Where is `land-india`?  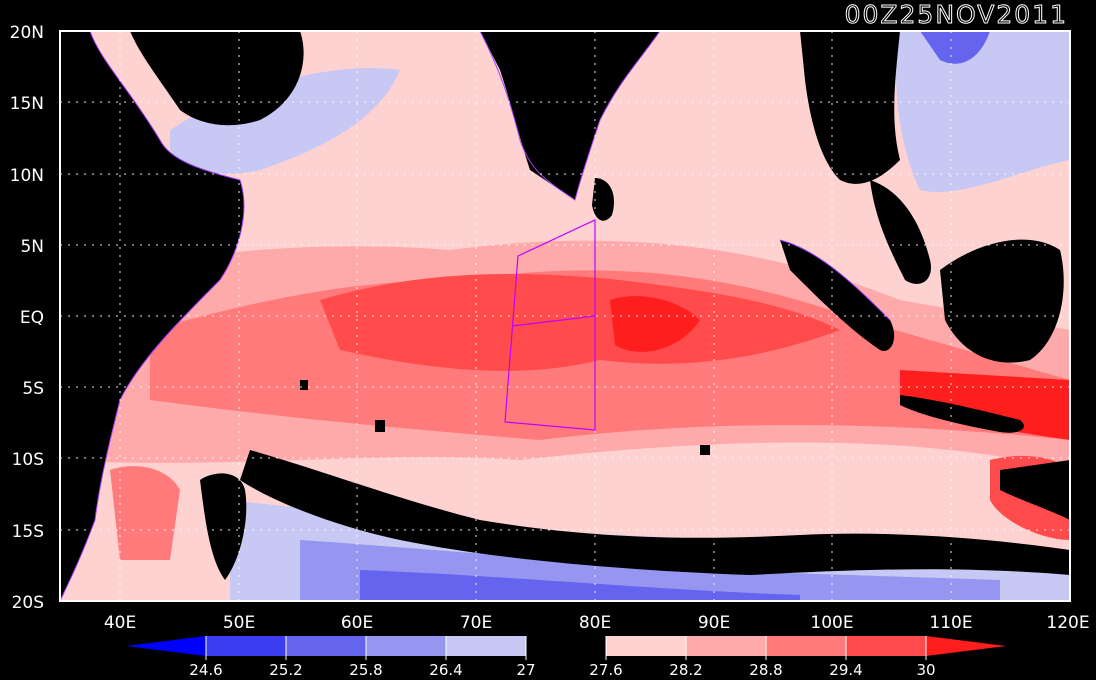
land-india is located at coordinates (570, 115).